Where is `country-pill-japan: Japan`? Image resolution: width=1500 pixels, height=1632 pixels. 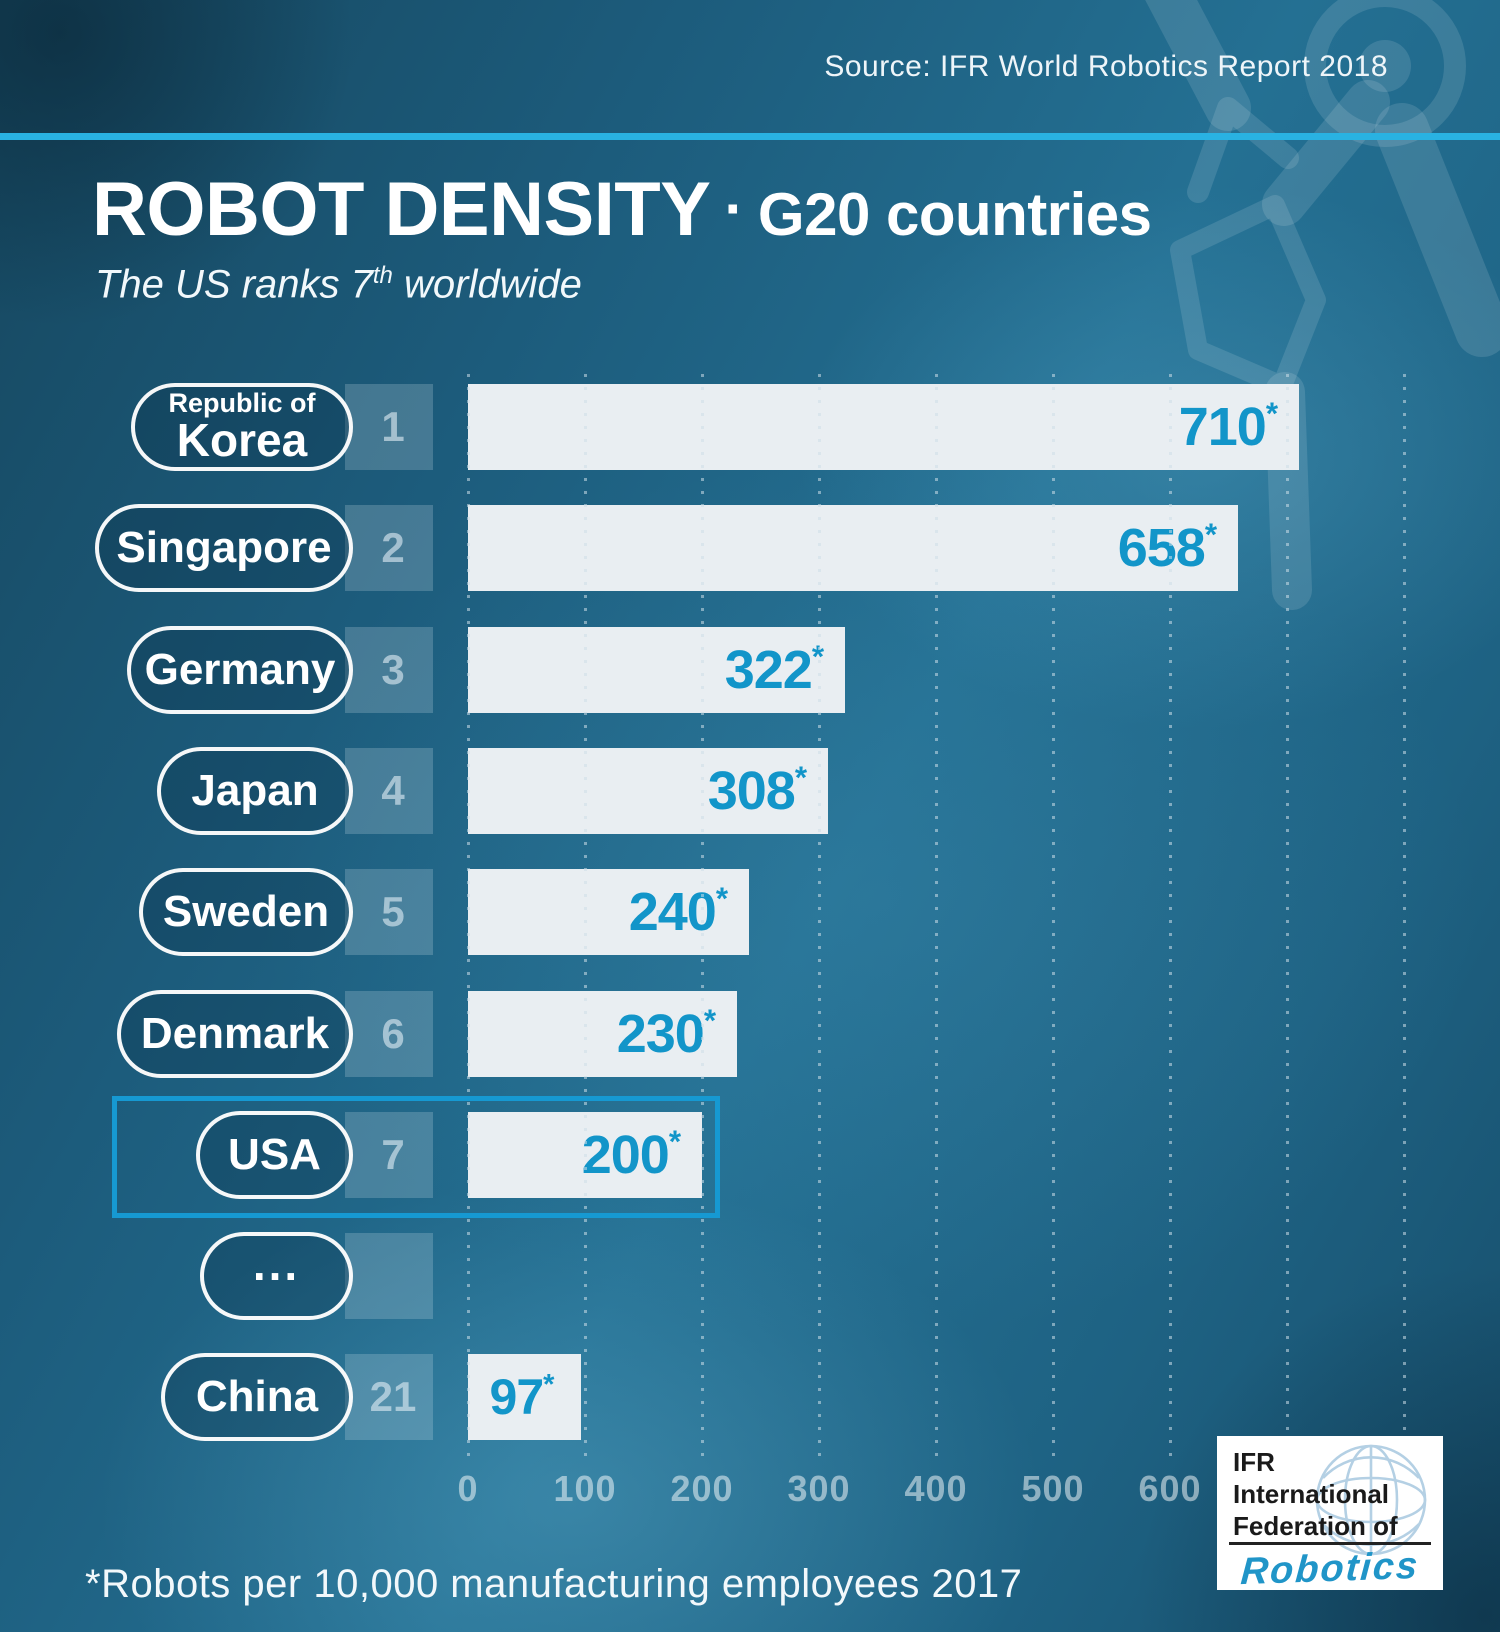 country-pill-japan: Japan is located at coordinates (255, 791).